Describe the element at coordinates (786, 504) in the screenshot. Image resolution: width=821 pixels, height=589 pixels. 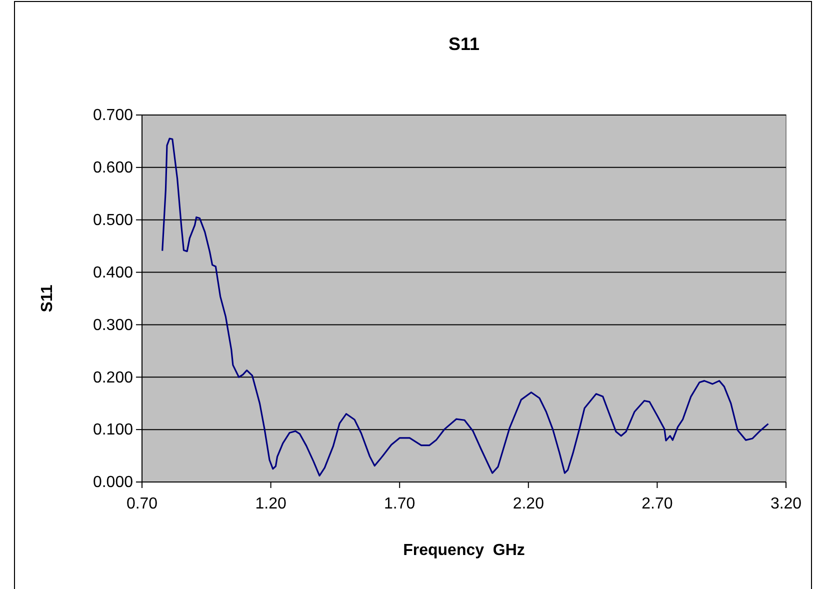
I see `x-tick-label: 3.20` at that location.